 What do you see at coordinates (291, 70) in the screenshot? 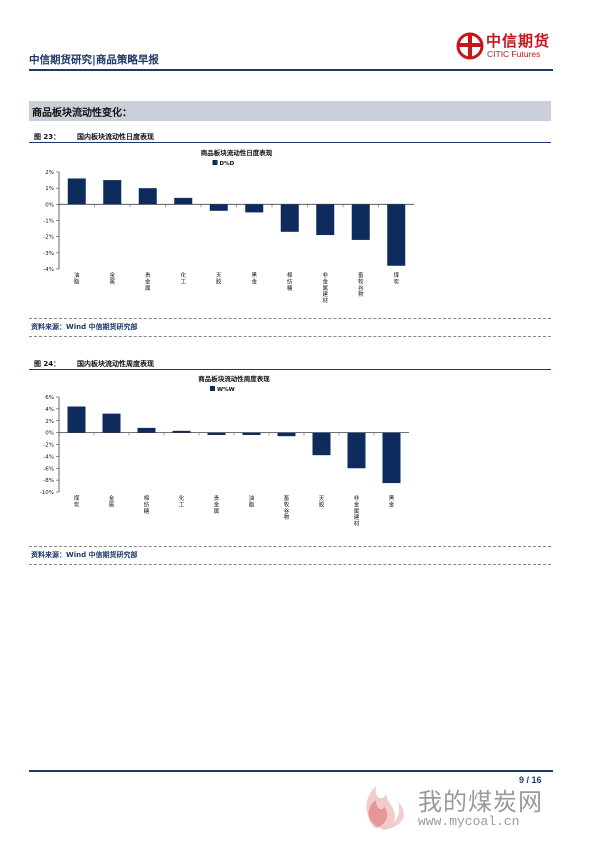
I see `header-rule` at bounding box center [291, 70].